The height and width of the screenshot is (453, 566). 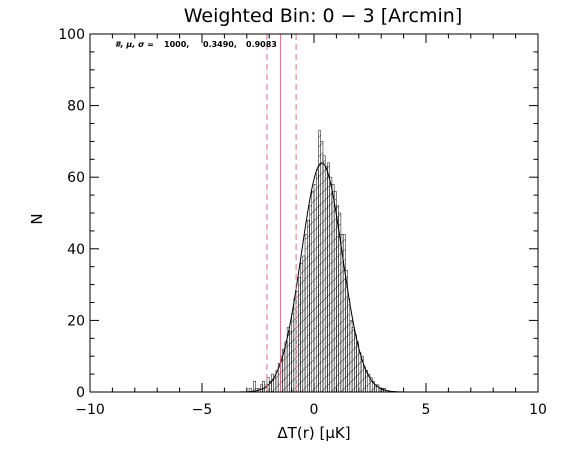 I want to click on y-tick-label: 0, so click(x=80, y=393).